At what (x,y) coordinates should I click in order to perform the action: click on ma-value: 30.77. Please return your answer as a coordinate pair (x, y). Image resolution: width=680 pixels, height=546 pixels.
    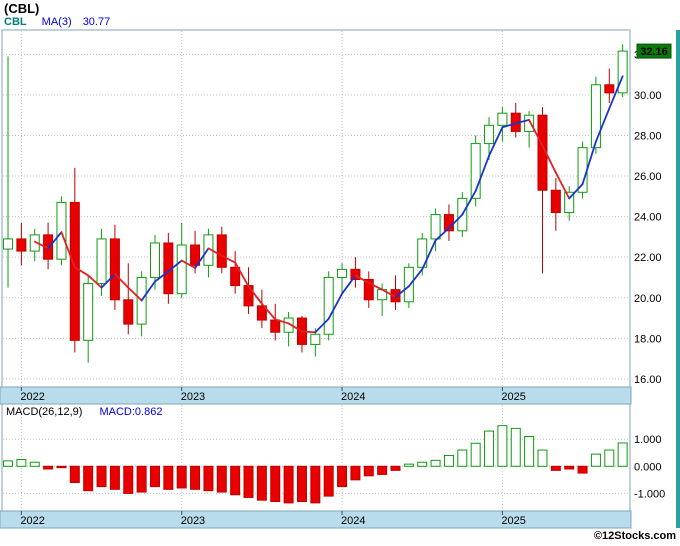
    Looking at the image, I should click on (96, 22).